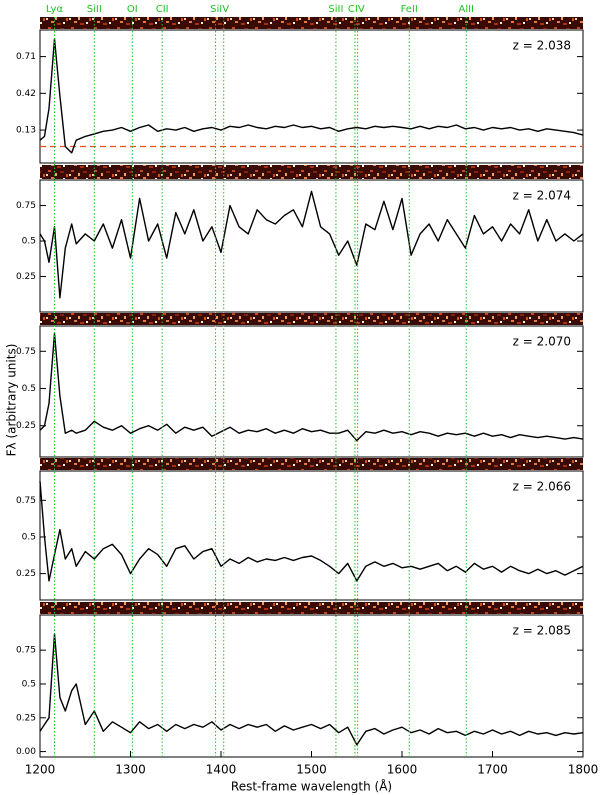  I want to click on y-tick-label: 0.71, so click(26, 57).